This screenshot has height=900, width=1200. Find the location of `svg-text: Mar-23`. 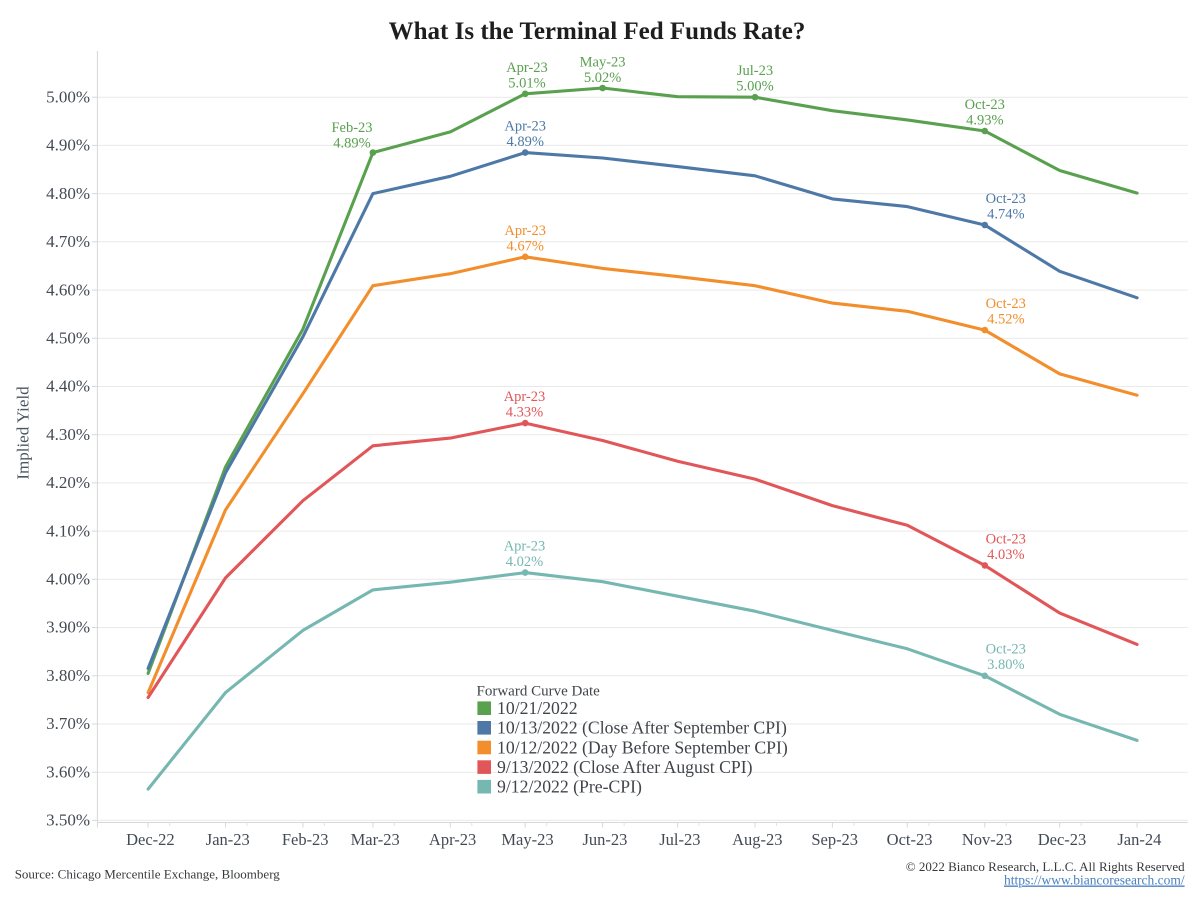

svg-text: Mar-23 is located at coordinates (375, 839).